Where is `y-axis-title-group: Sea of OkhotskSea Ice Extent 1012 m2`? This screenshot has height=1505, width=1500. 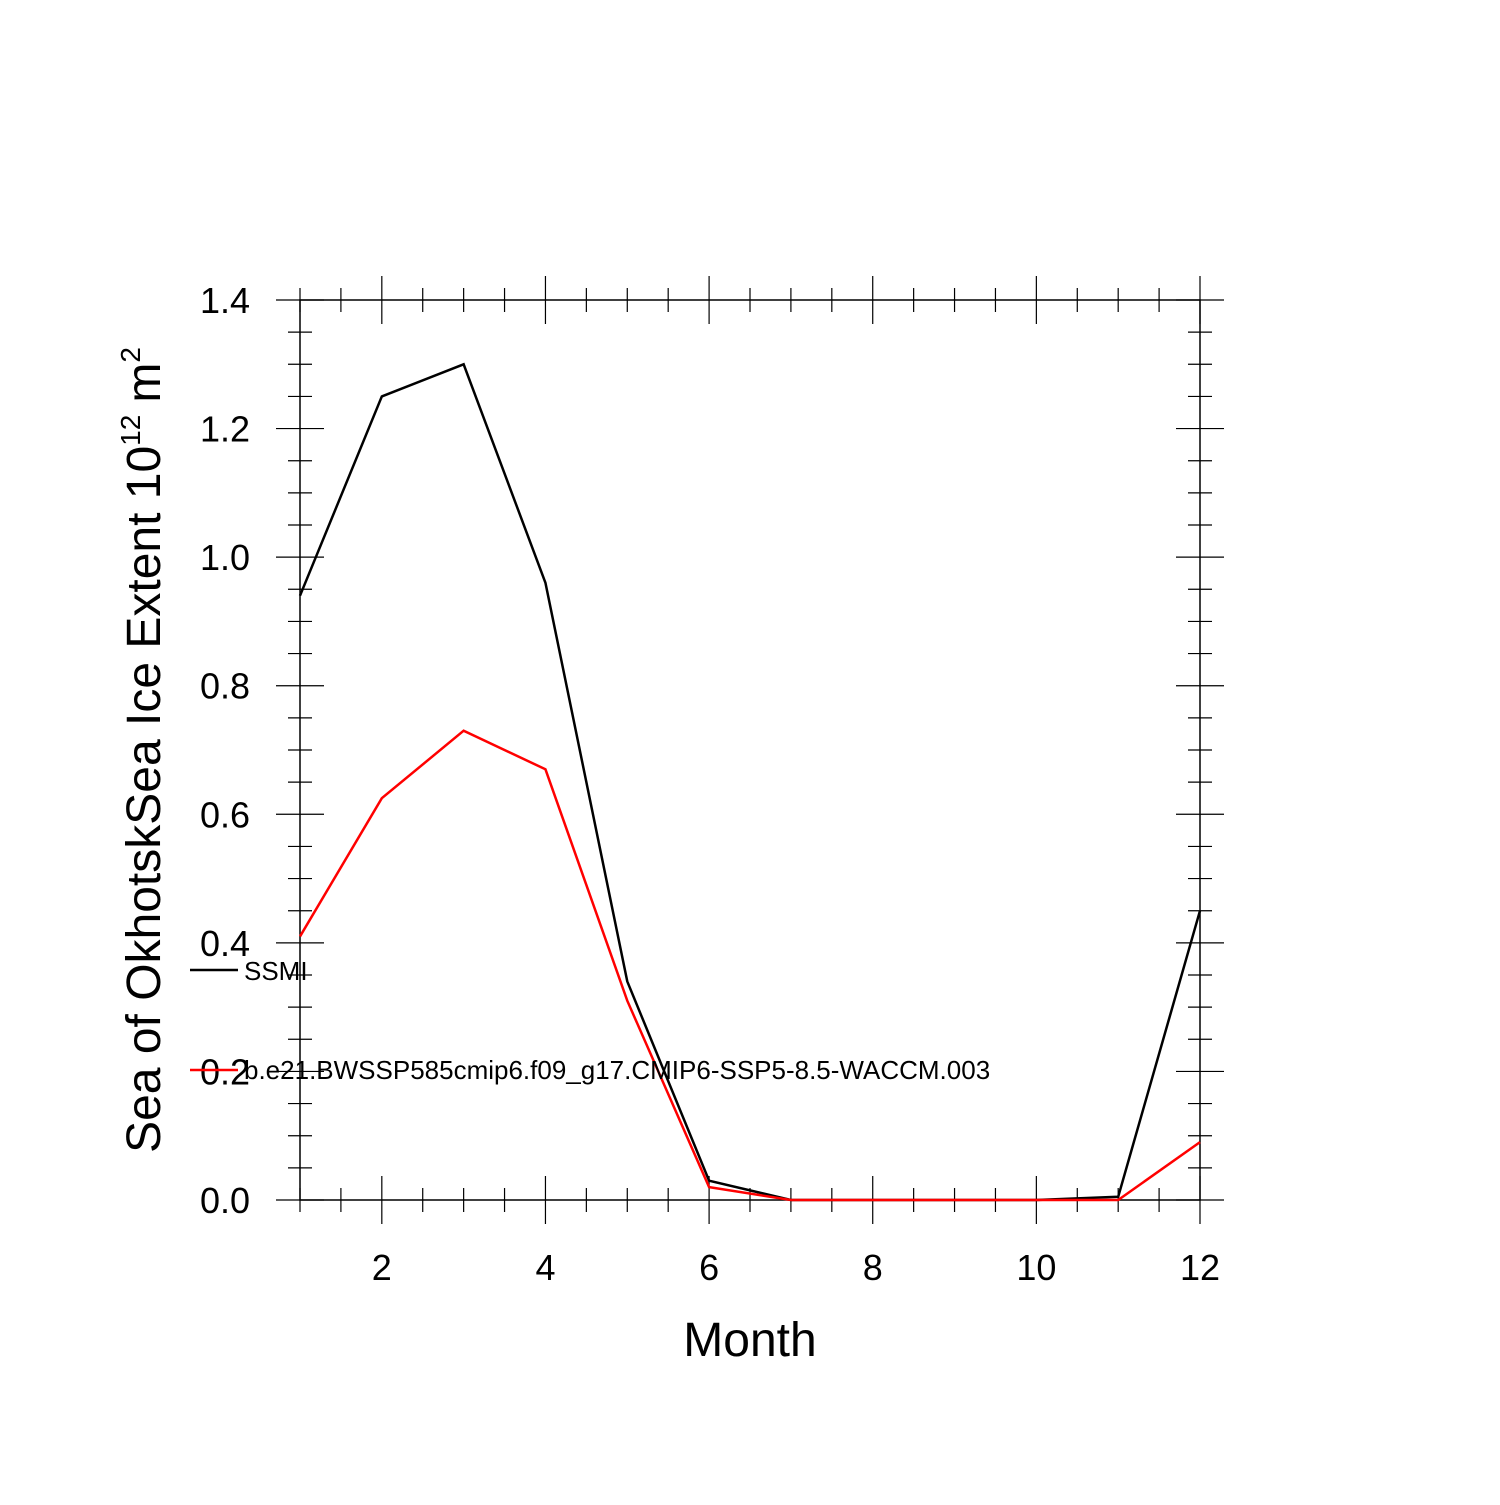 y-axis-title-group: Sea of OkhotskSea Ice Extent 1012 m2 is located at coordinates (143, 750).